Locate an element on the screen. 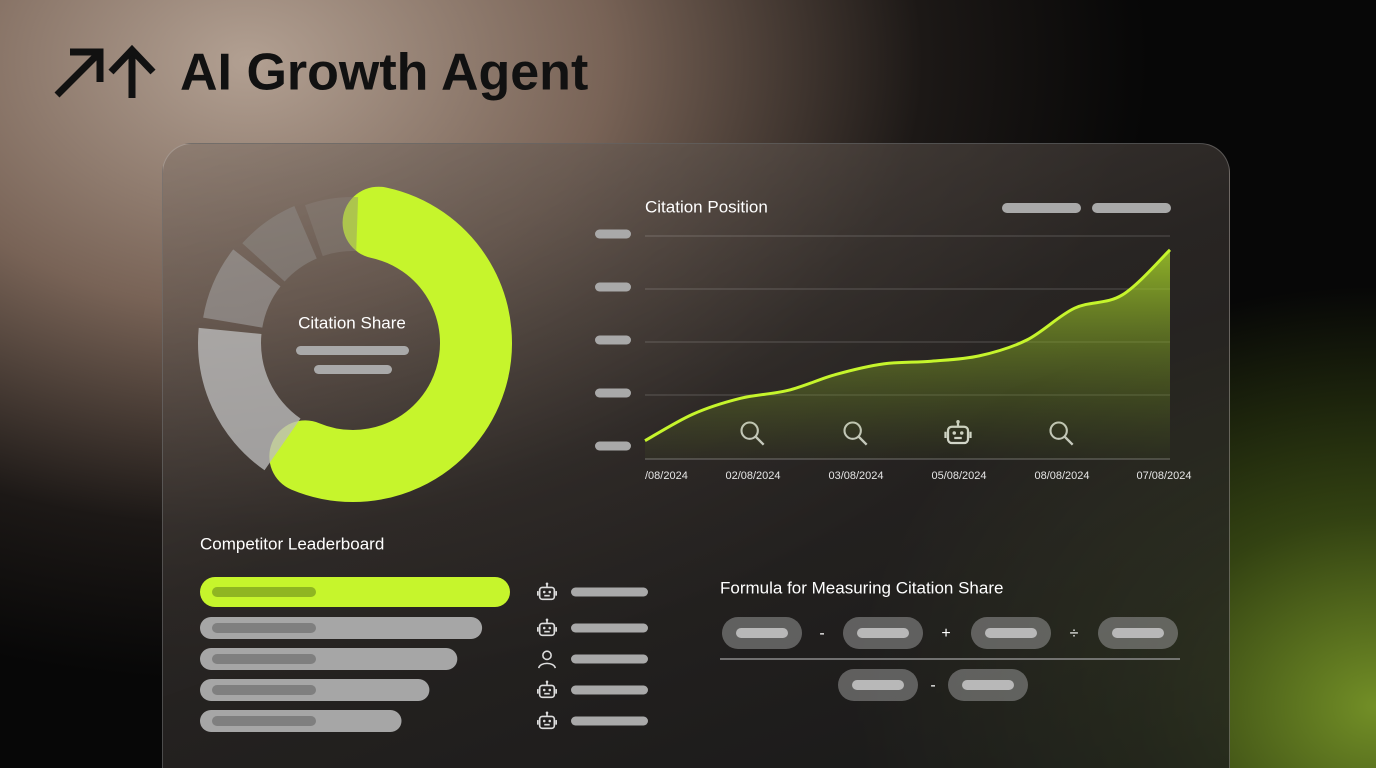 Image resolution: width=1376 pixels, height=768 pixels. x-tick-label: 05/08/2024 is located at coordinates (958, 476).